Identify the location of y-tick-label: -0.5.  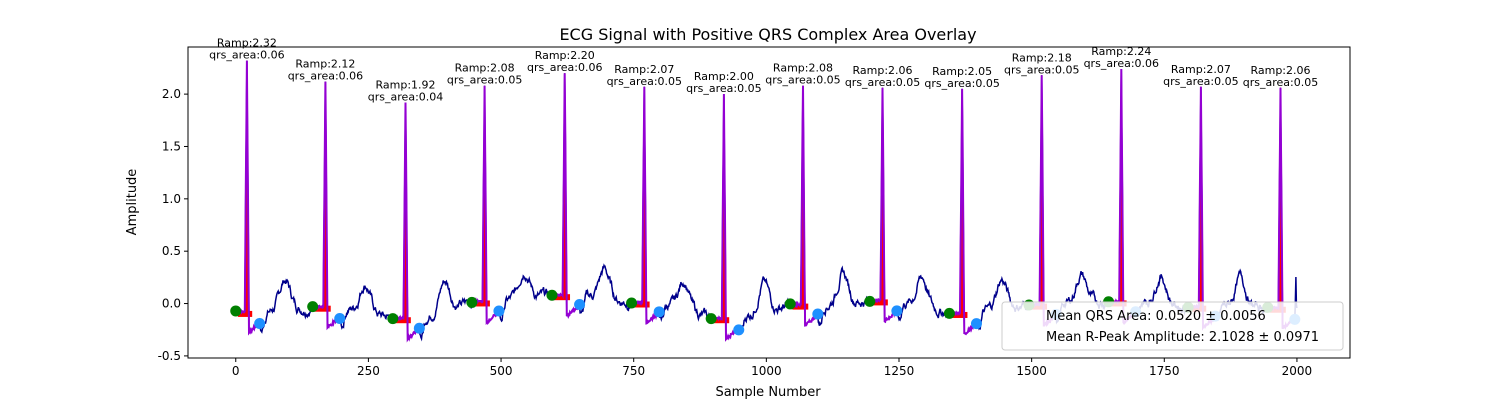
(169, 356).